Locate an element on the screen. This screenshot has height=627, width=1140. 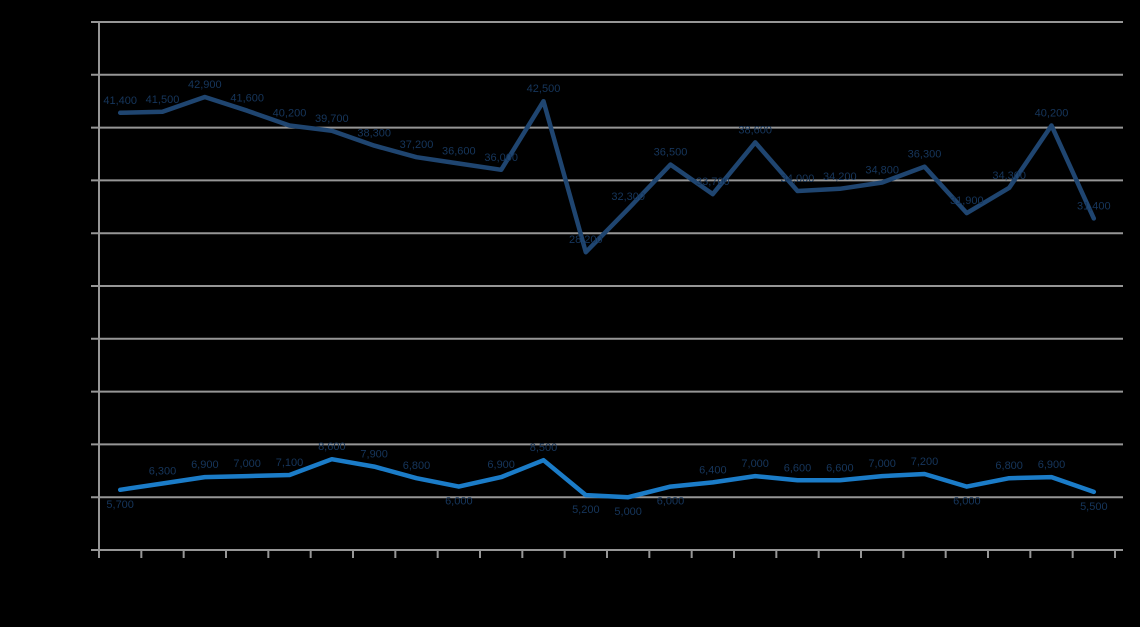
data-label: 34,200 is located at coordinates (840, 177).